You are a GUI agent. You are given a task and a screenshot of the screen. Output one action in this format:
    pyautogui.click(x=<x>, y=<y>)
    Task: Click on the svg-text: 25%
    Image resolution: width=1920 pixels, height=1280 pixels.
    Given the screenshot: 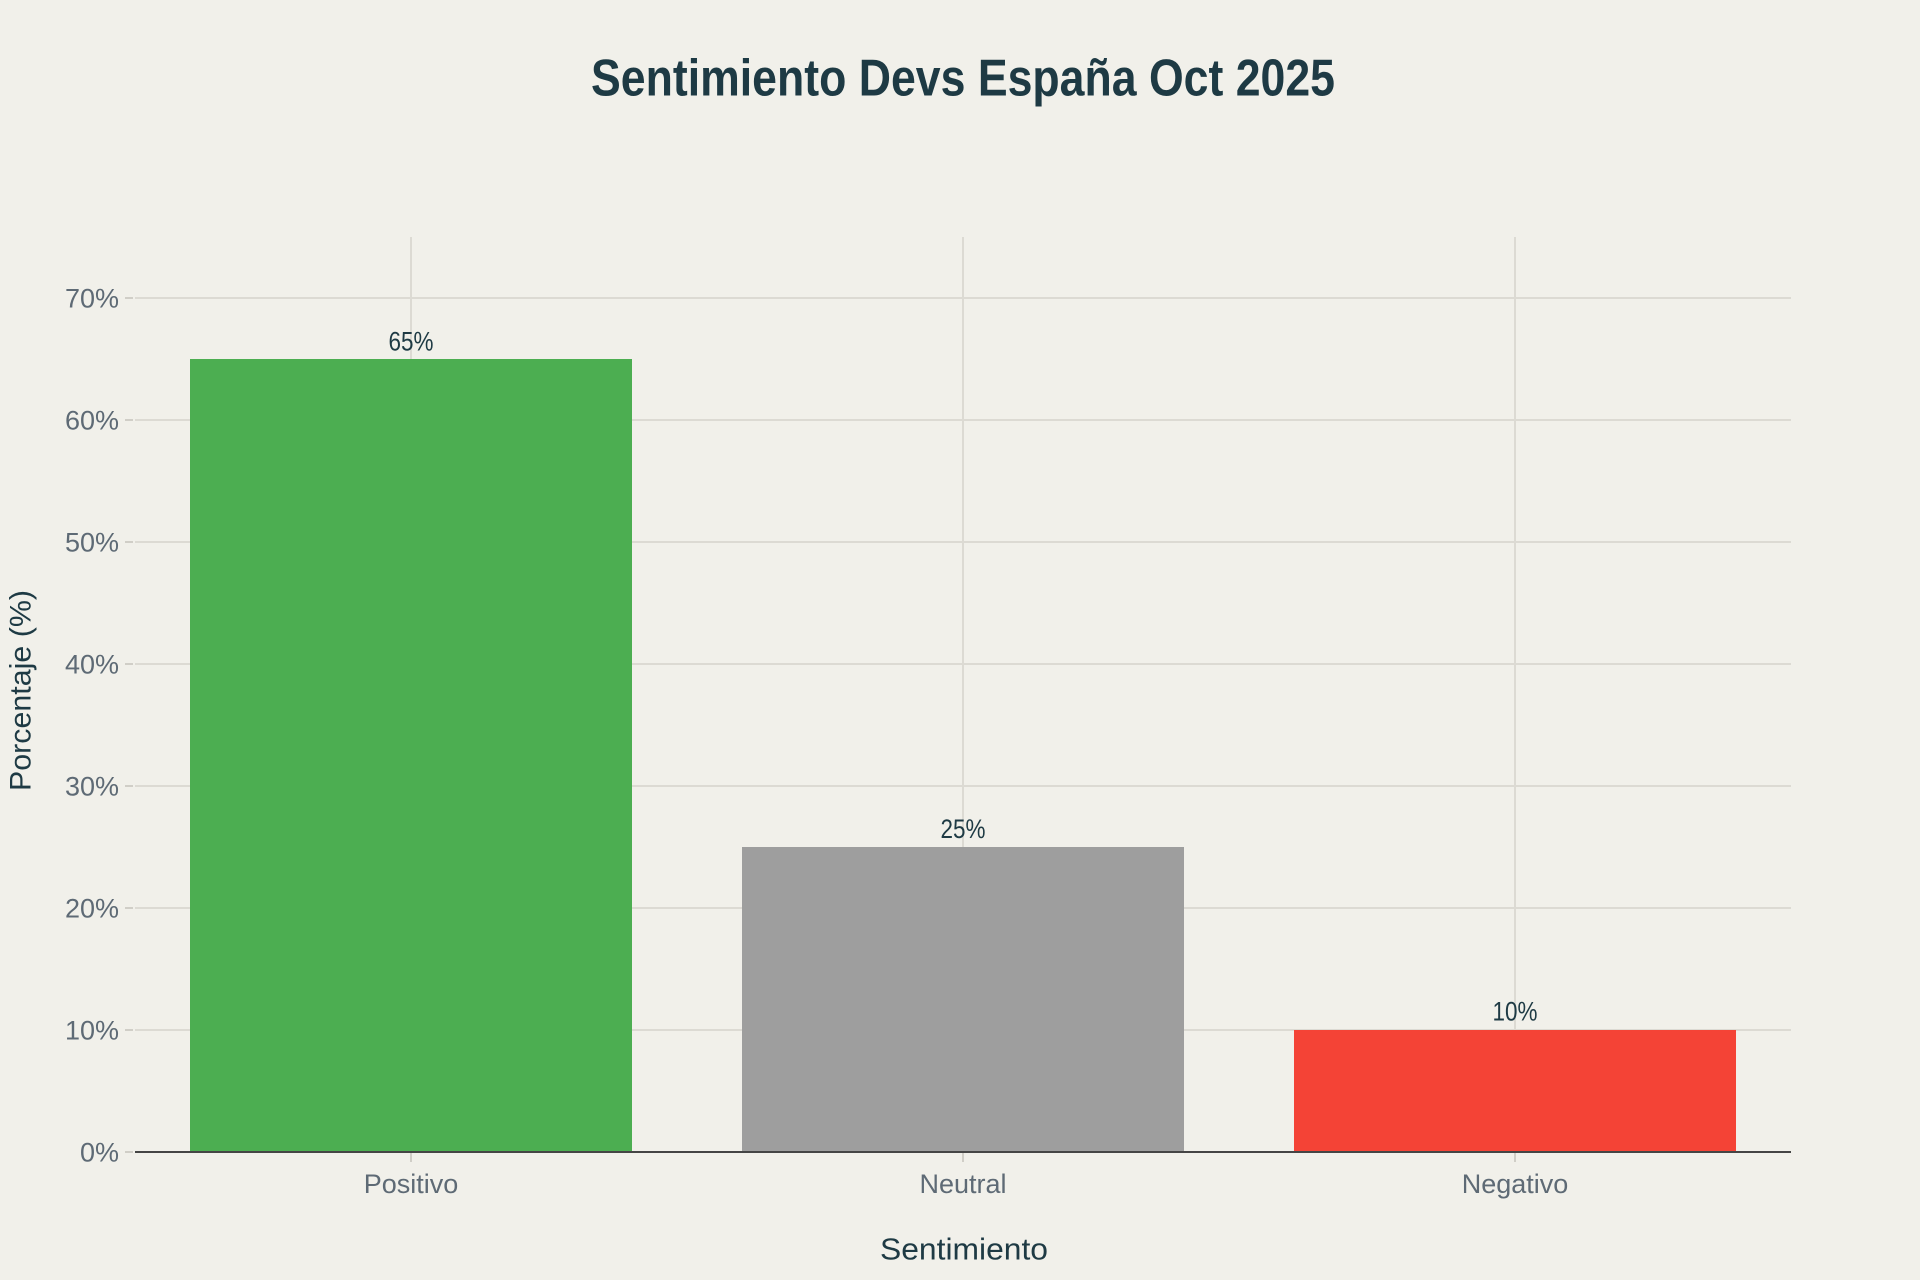 What is the action you would take?
    pyautogui.click(x=963, y=829)
    